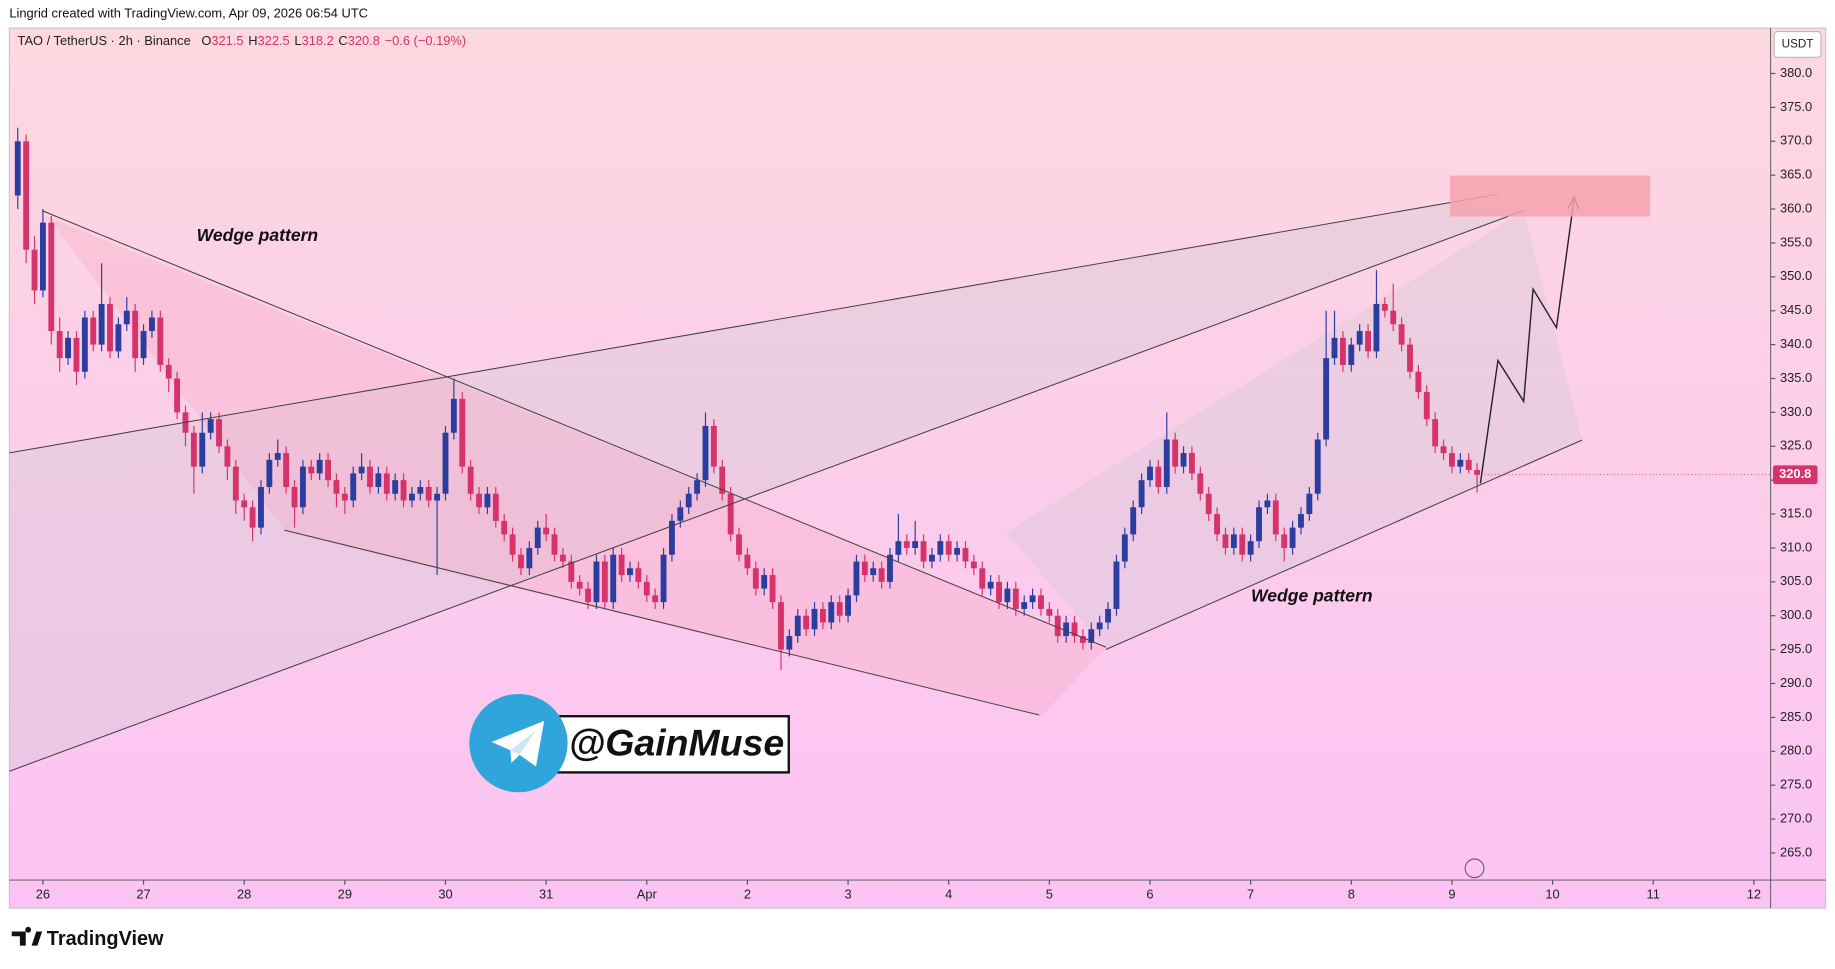 The image size is (1835, 969). What do you see at coordinates (1552, 894) in the screenshot?
I see `x-tick-label: 10` at bounding box center [1552, 894].